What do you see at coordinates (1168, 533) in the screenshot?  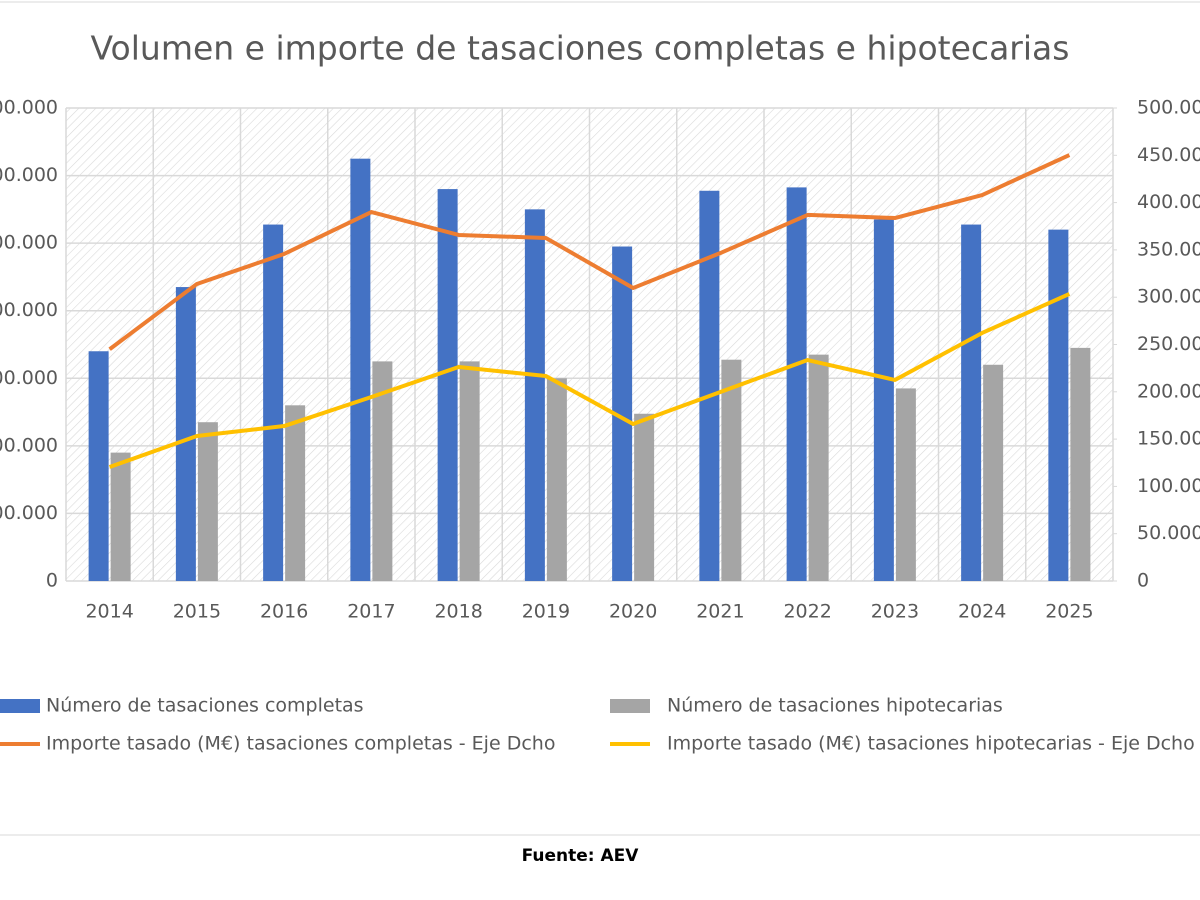 I see `y2-tick-label: 50.000` at bounding box center [1168, 533].